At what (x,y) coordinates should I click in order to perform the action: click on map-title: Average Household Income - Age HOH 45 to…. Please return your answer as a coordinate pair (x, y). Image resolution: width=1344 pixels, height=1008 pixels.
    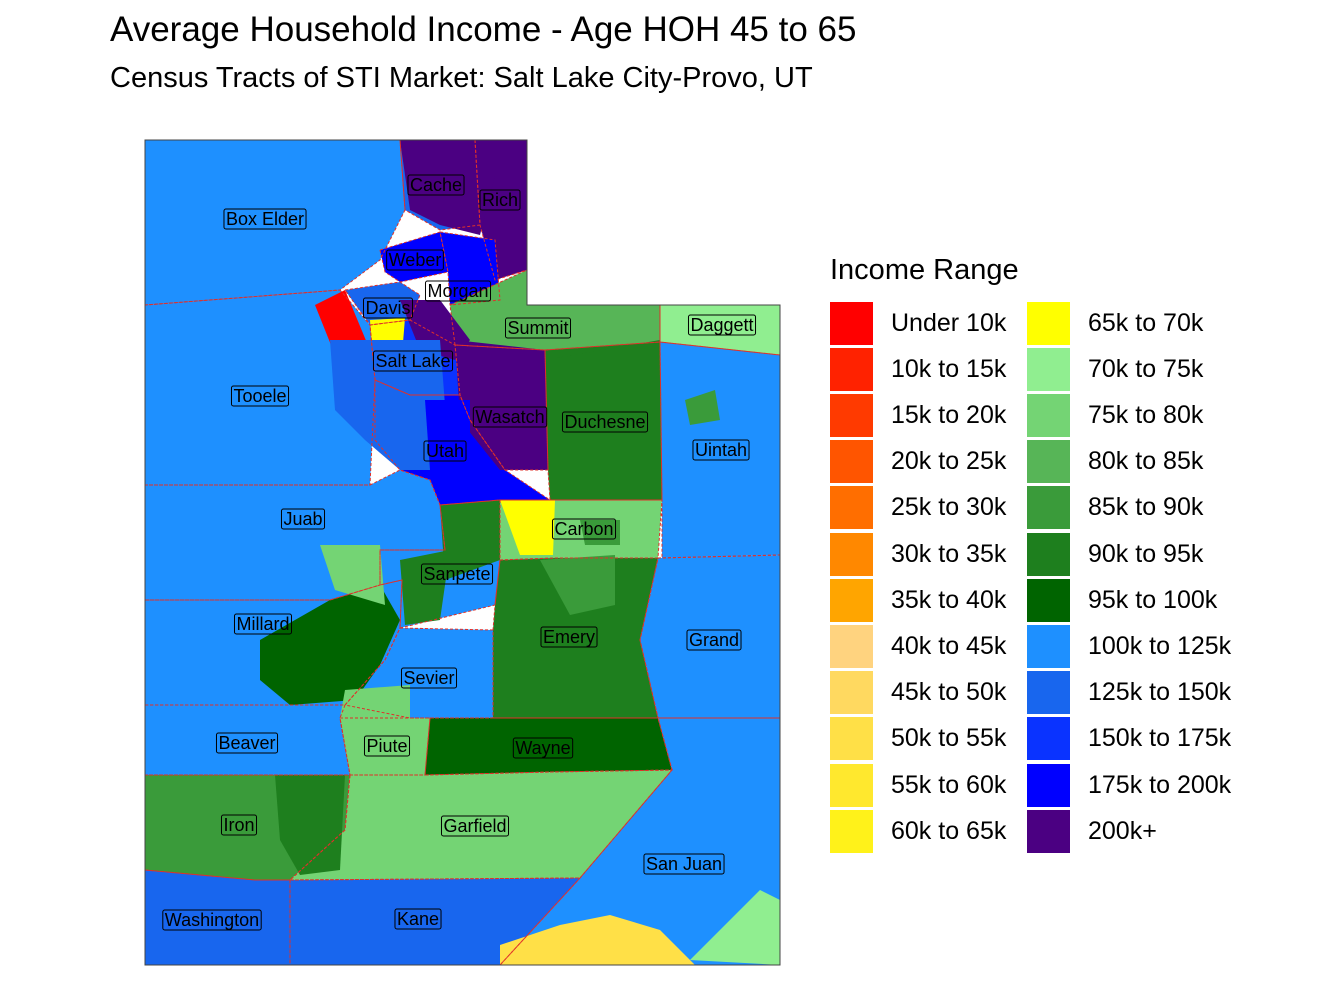
    Looking at the image, I should click on (483, 29).